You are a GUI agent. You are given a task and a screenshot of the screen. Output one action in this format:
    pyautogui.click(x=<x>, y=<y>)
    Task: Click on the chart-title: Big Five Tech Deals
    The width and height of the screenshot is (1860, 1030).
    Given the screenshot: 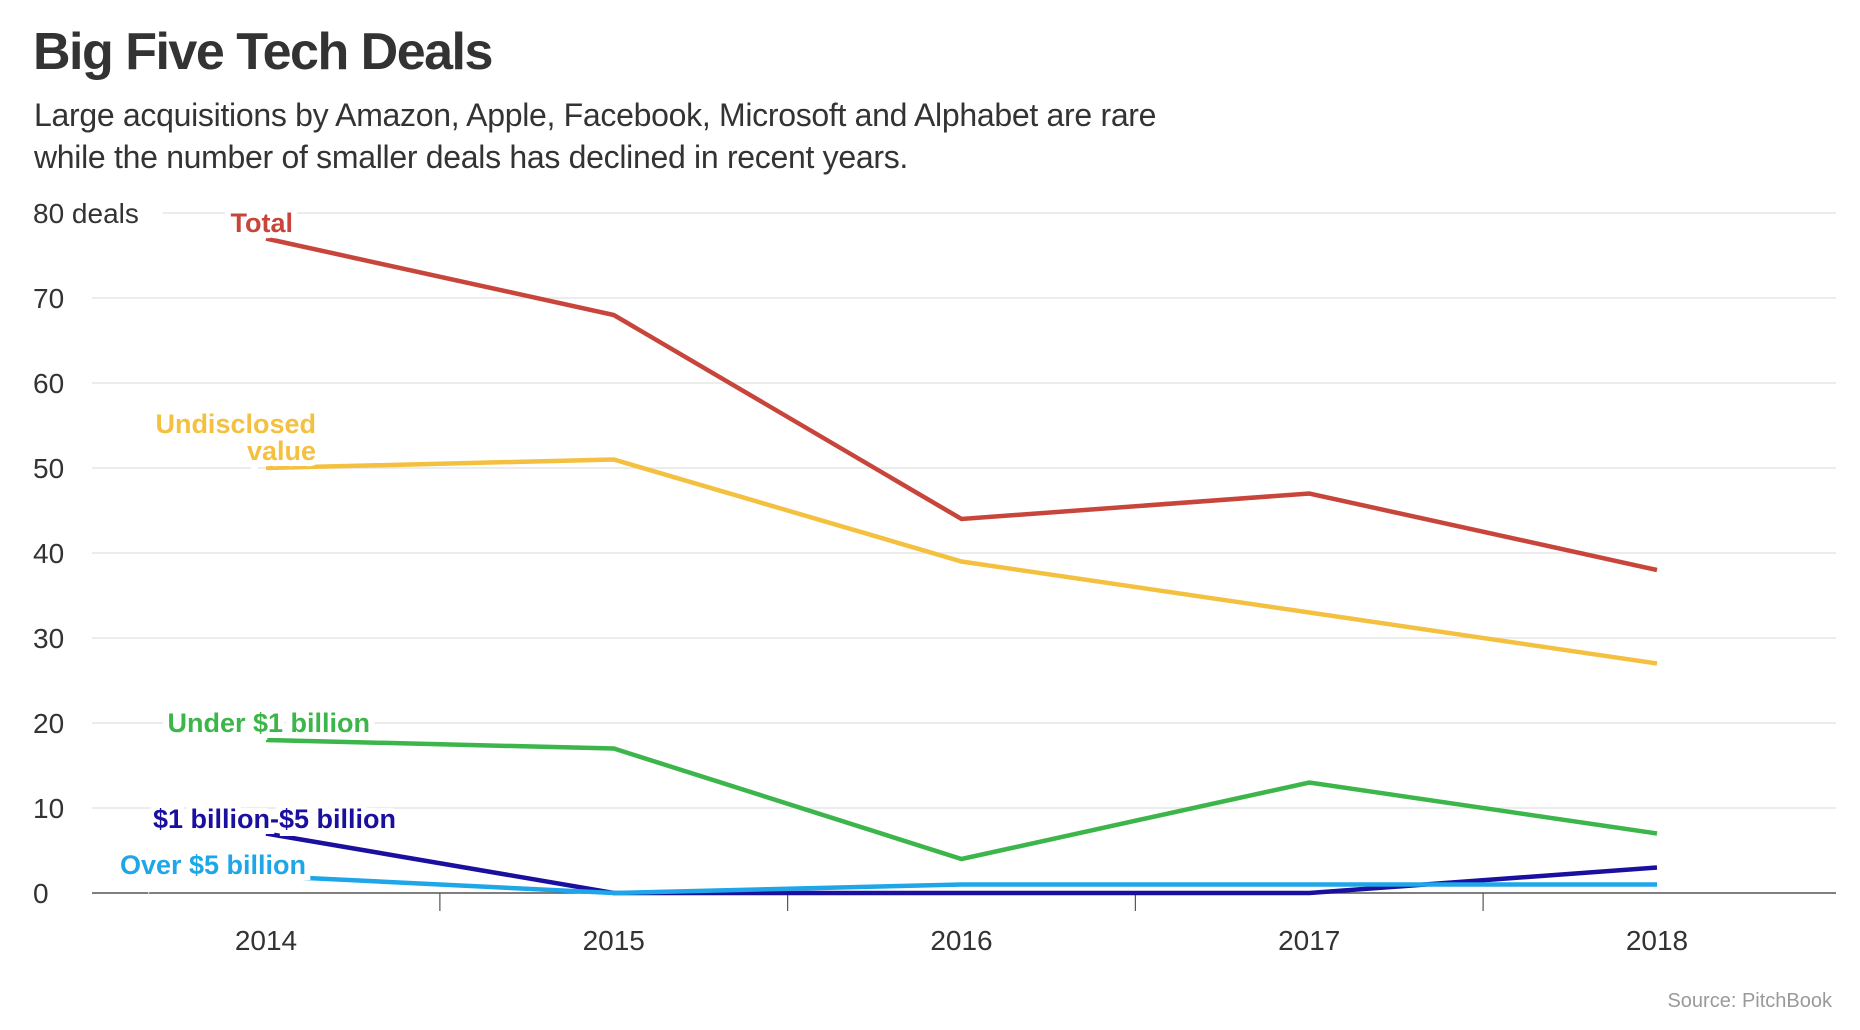 What is the action you would take?
    pyautogui.click(x=263, y=52)
    